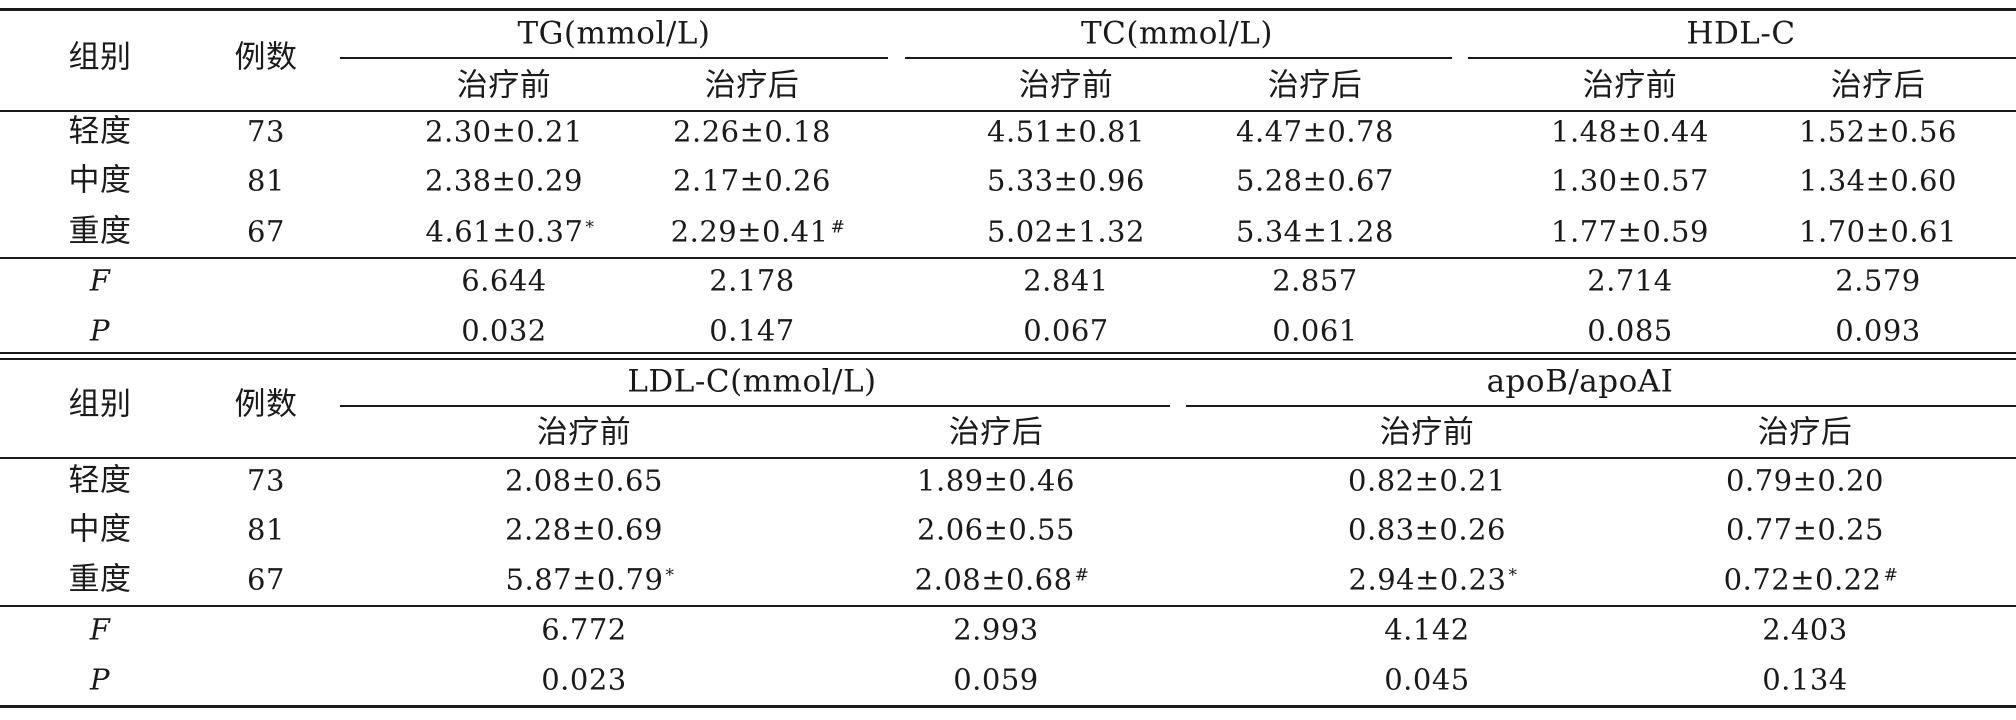  I want to click on table-2-stats-rule, so click(1008, 606).